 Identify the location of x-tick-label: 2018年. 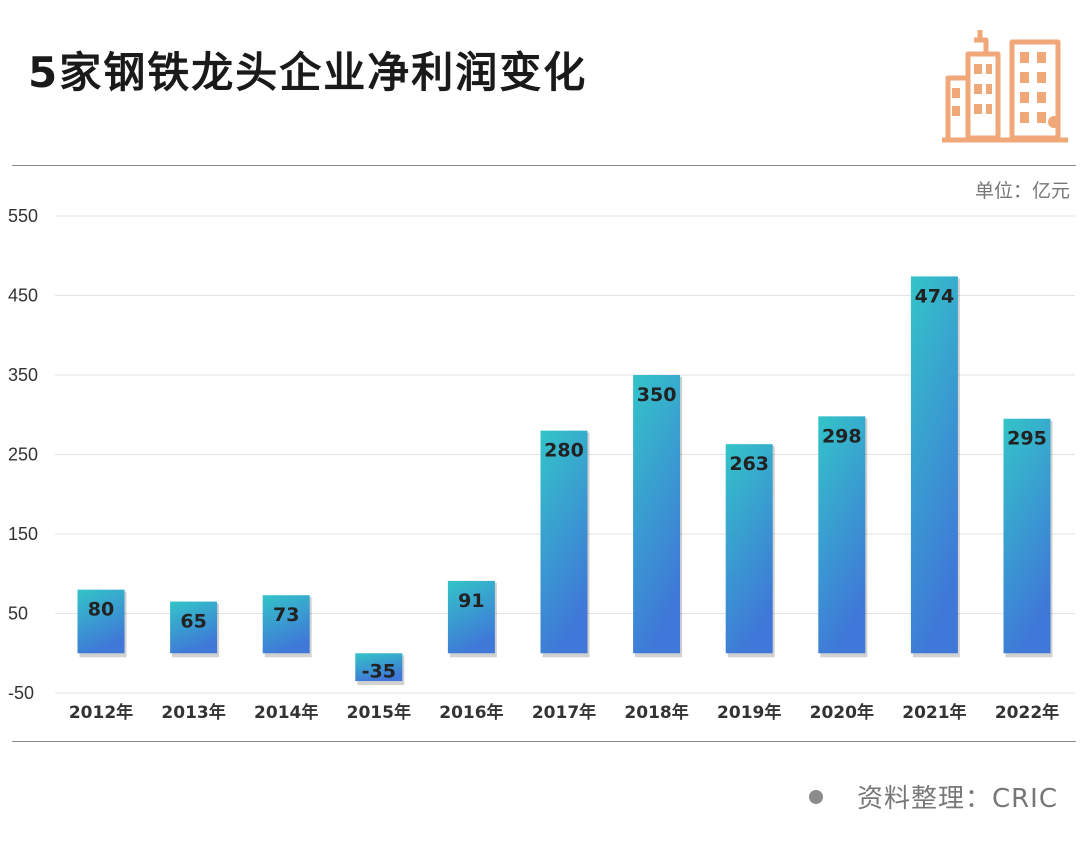
(656, 712).